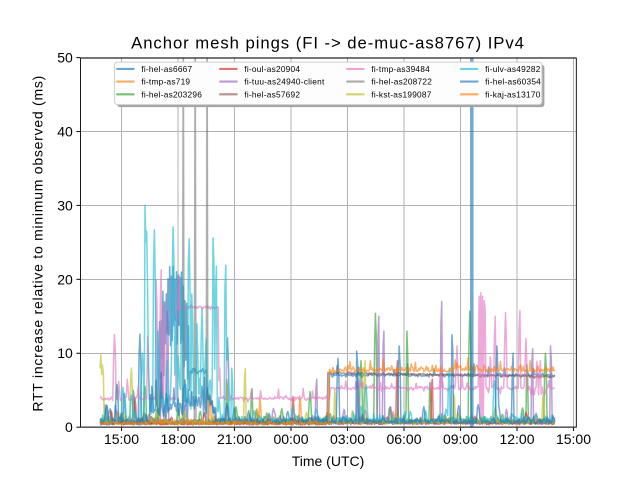 This screenshot has height=480, width=640. Describe the element at coordinates (65, 353) in the screenshot. I see `svg-text: 10` at that location.